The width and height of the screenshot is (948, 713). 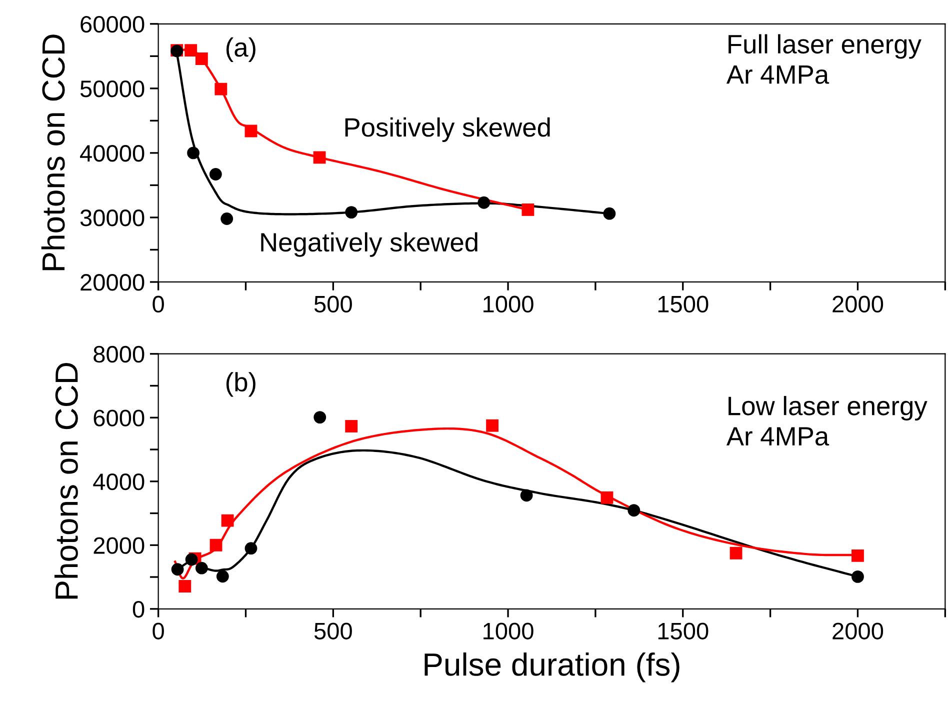 I want to click on annotation: (a), so click(x=241, y=49).